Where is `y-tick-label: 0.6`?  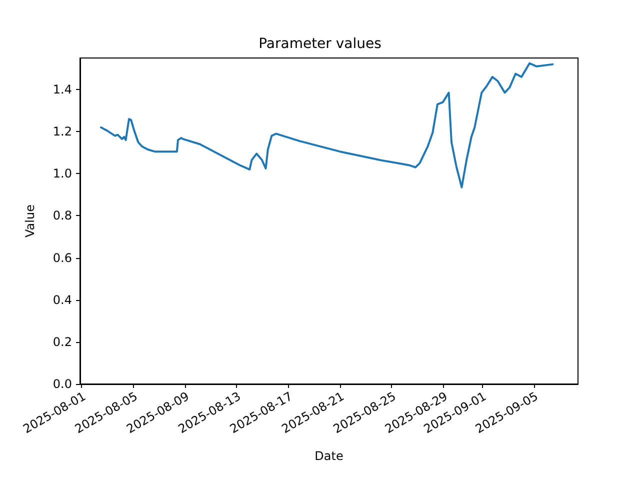 y-tick-label: 0.6 is located at coordinates (62, 257).